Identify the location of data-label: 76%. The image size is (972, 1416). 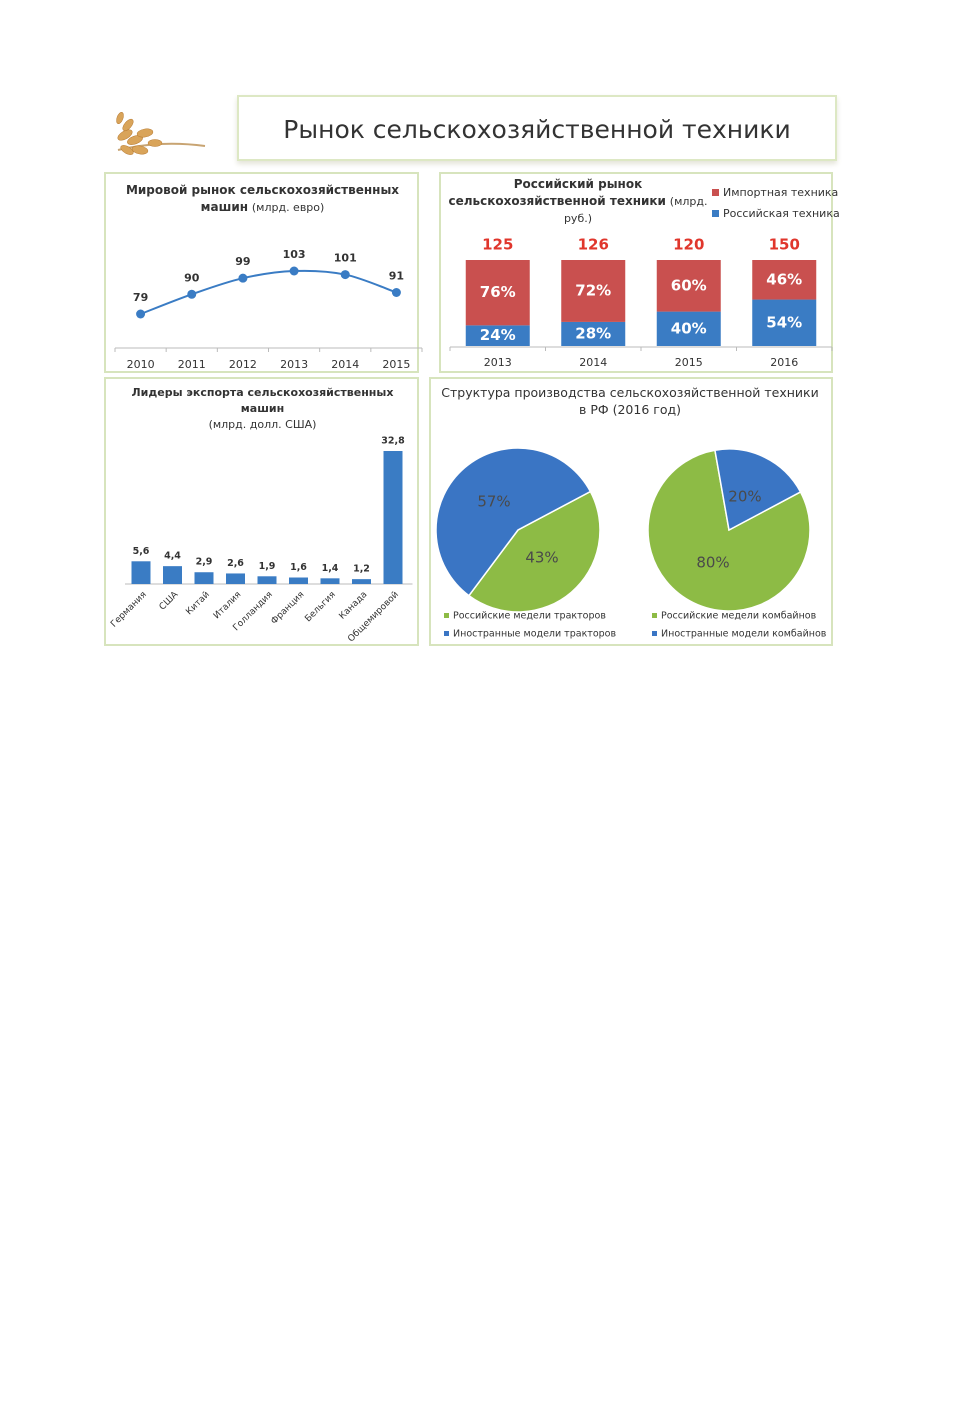
(498, 292).